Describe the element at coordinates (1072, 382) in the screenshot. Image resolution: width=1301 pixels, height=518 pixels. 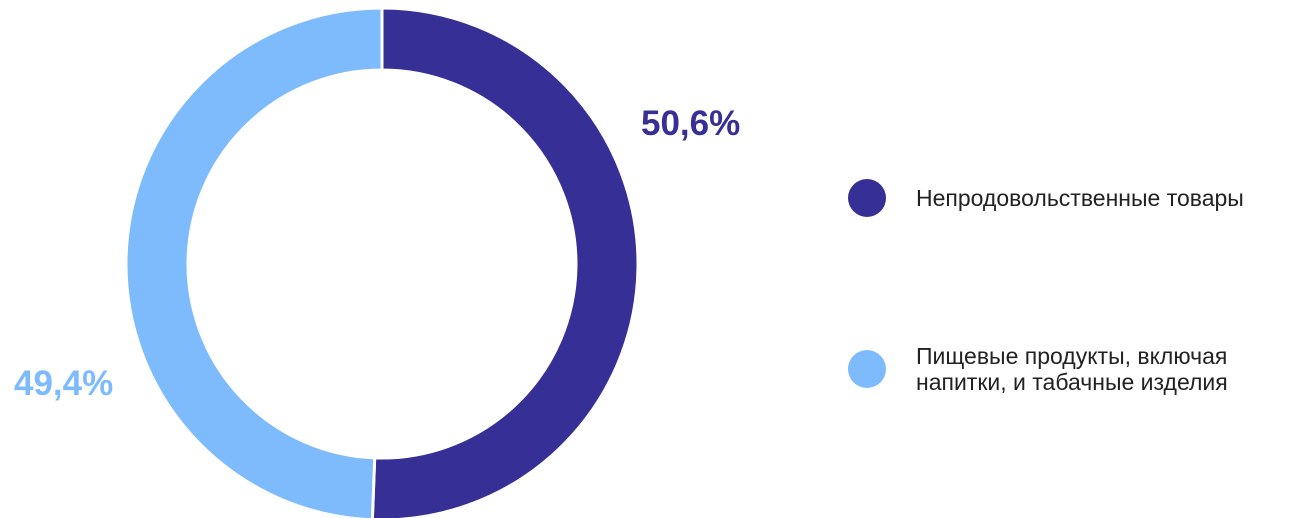
I see `legend-label-food-line-2: напитки, и табачные изделия` at that location.